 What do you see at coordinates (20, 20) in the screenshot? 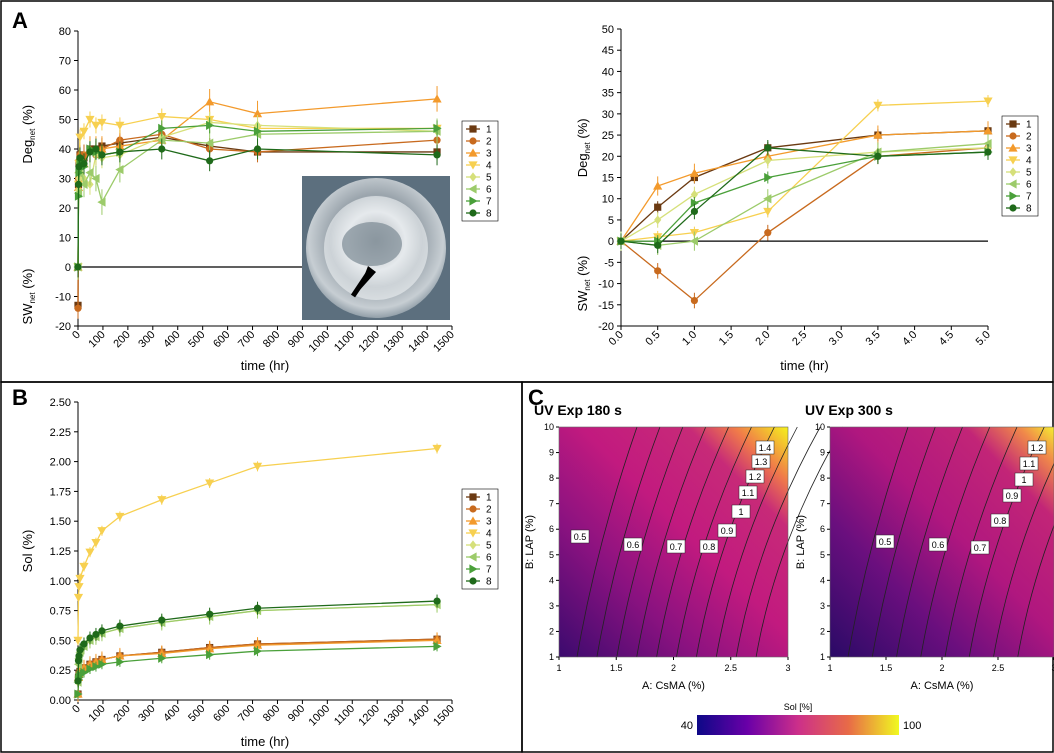
I see `panel-a-label: A` at bounding box center [20, 20].